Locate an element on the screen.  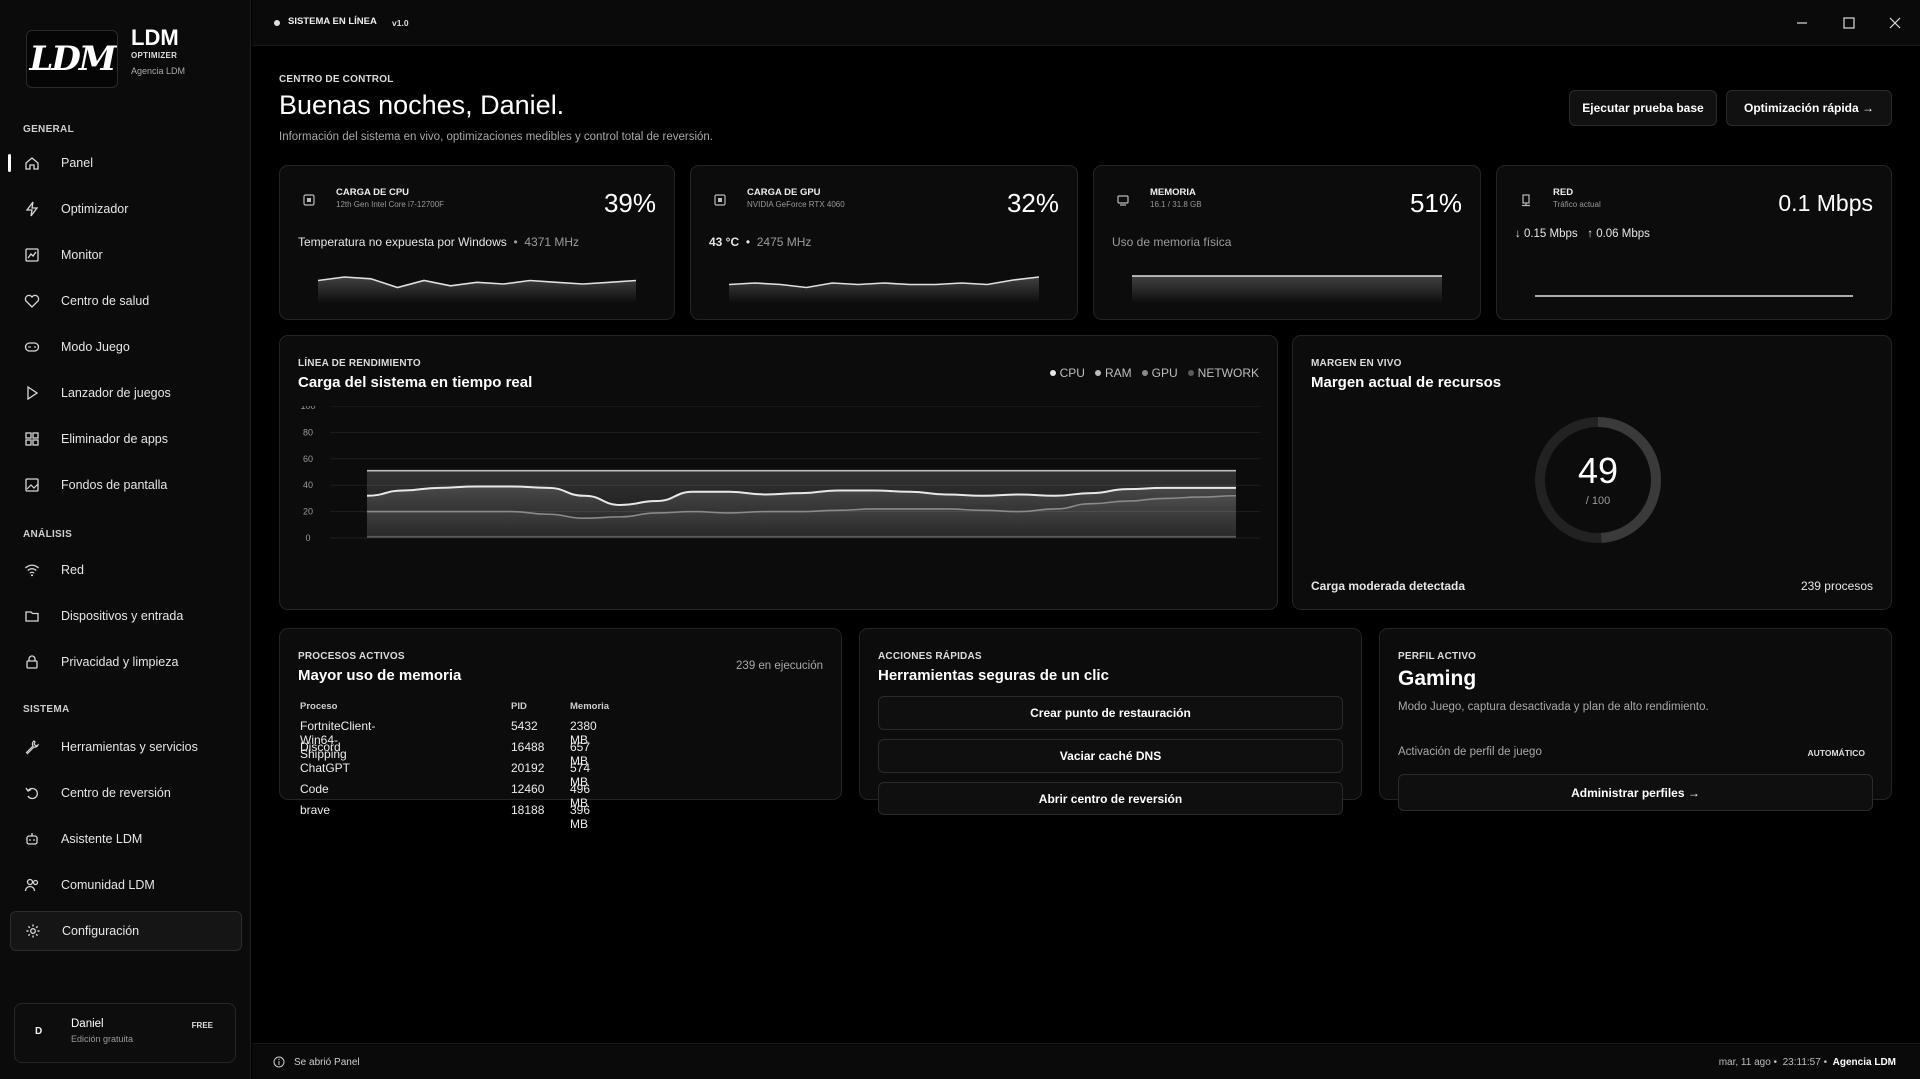
gpu-icon is located at coordinates (720, 200).